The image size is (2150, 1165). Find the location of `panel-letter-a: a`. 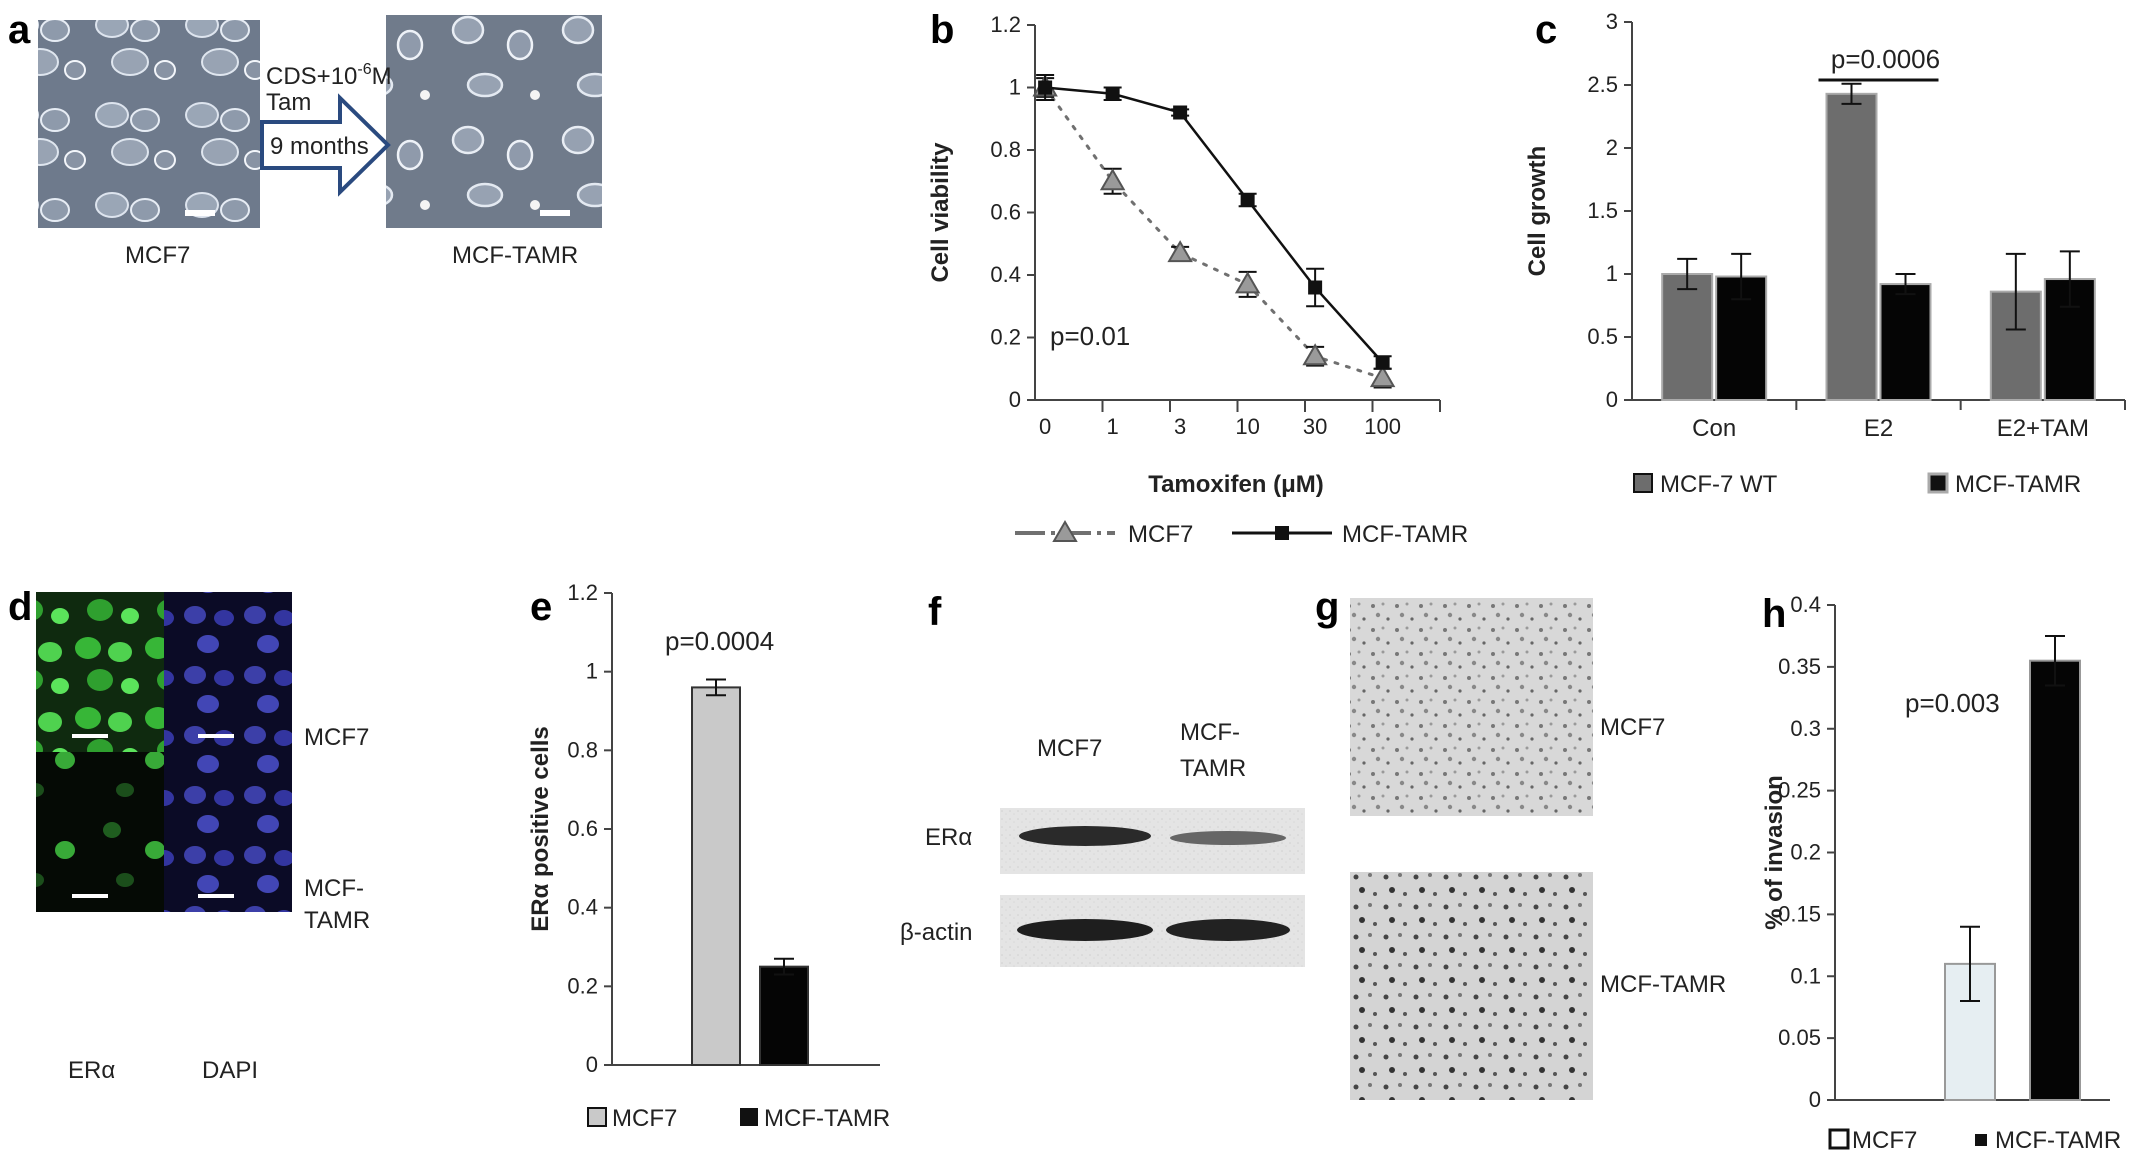

panel-letter-a: a is located at coordinates (19, 30).